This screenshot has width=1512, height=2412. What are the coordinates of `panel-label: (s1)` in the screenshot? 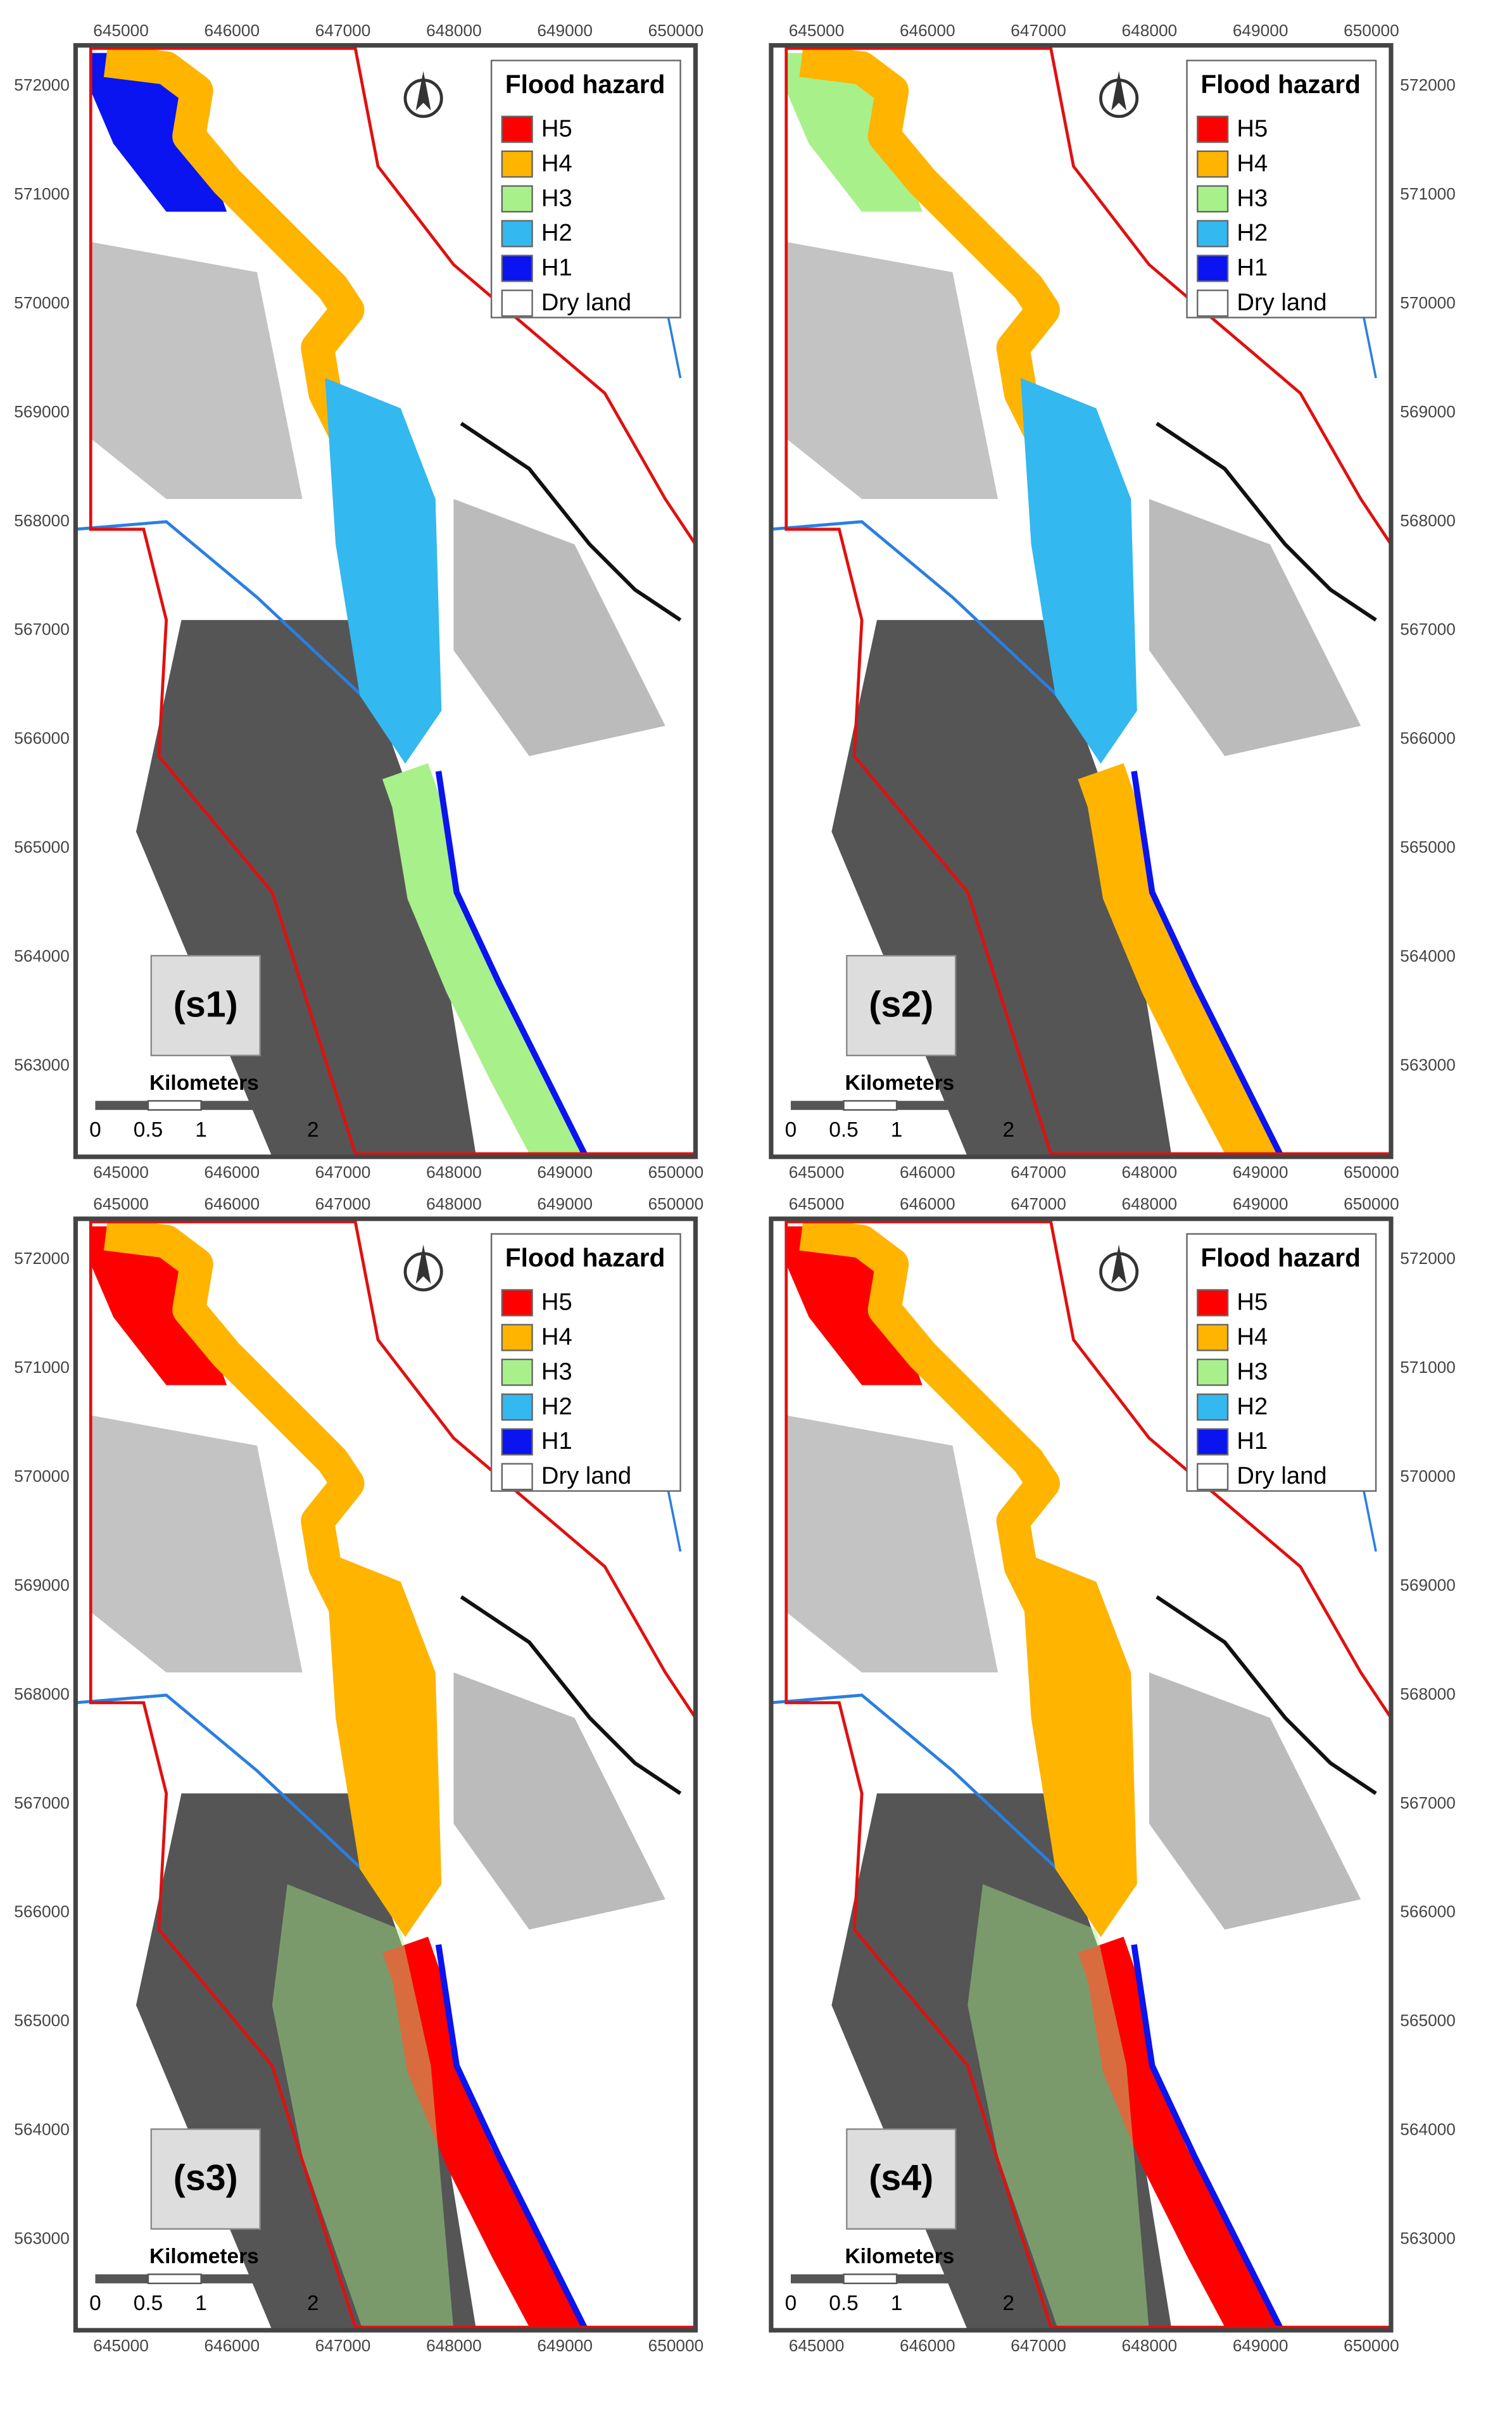 It's located at (205, 1005).